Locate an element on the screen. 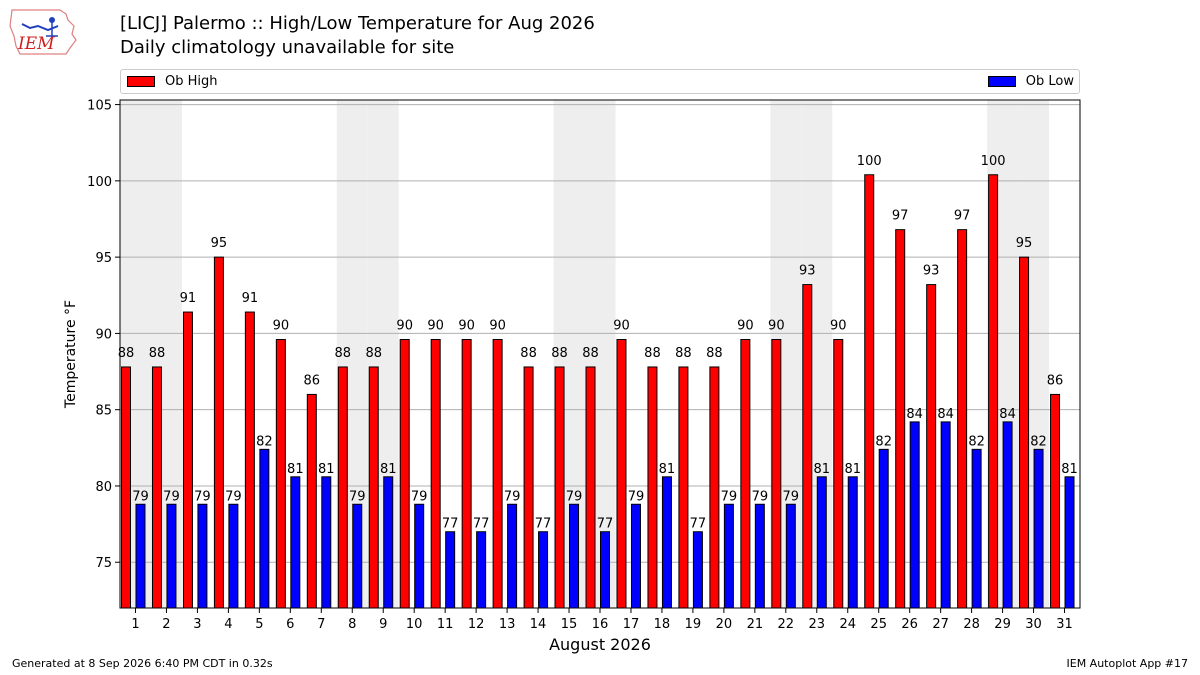  legend-label-high: Ob High is located at coordinates (191, 81).